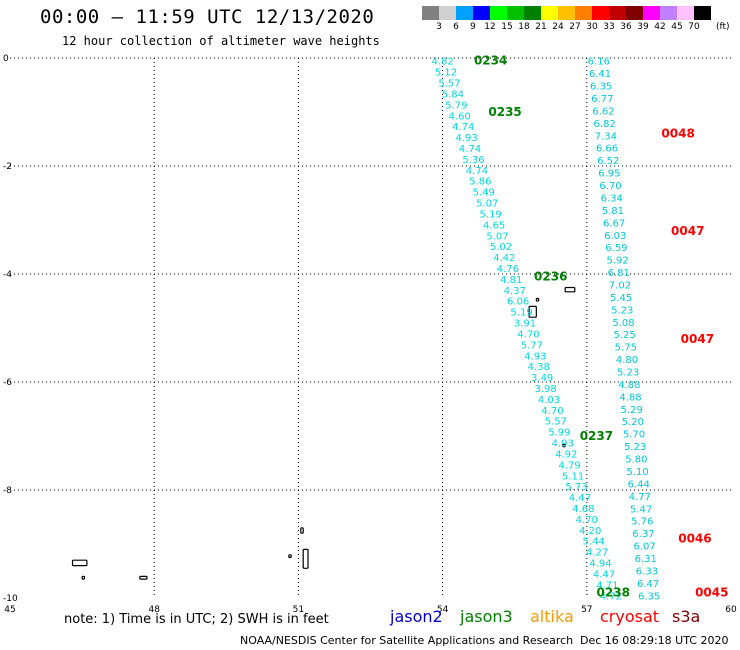 This screenshot has height=650, width=740. What do you see at coordinates (654, 640) in the screenshot?
I see `footer-timestamp: Dec 16 08:29:18 UTC 2020` at bounding box center [654, 640].